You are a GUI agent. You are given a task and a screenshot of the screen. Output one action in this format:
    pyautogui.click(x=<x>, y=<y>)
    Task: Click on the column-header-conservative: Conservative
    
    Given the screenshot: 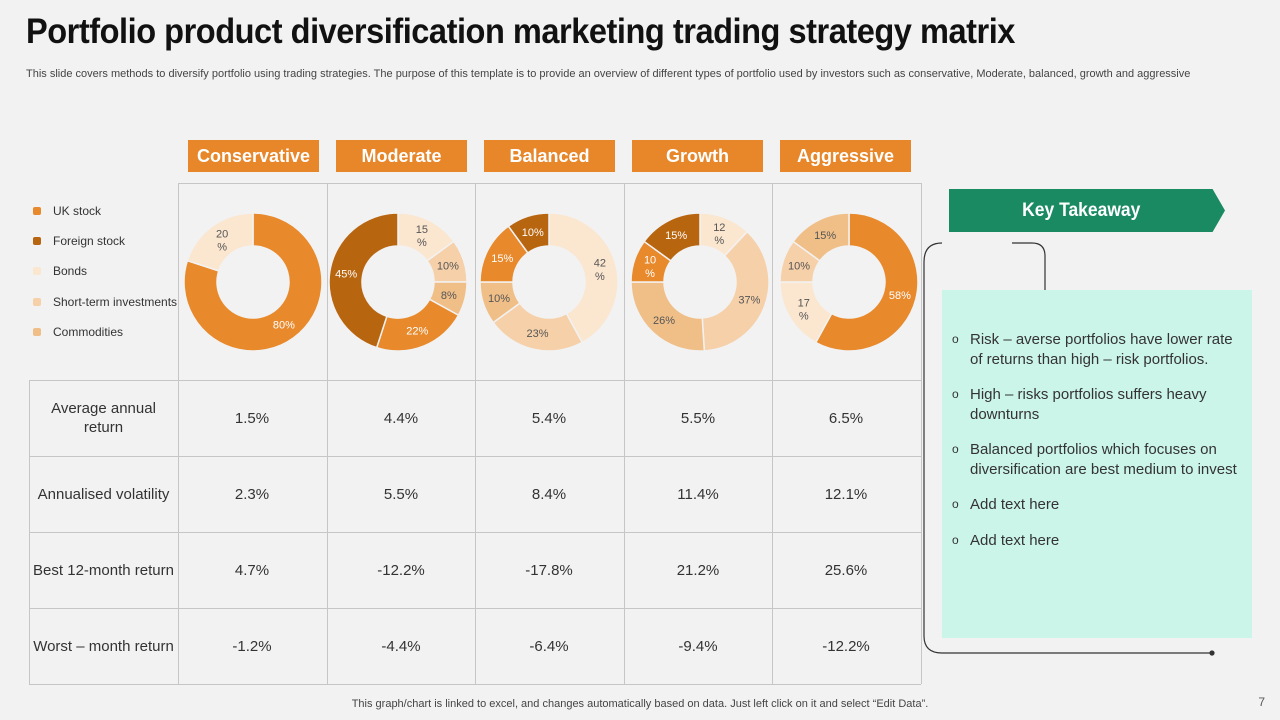 What is the action you would take?
    pyautogui.click(x=253, y=156)
    